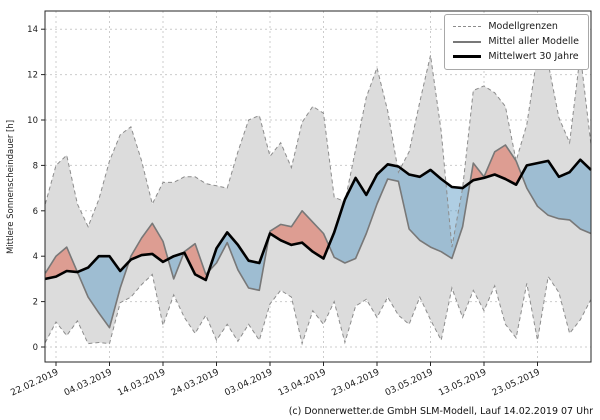 The image size is (600, 420). I want to click on y-tick-label: 0, so click(35, 348).